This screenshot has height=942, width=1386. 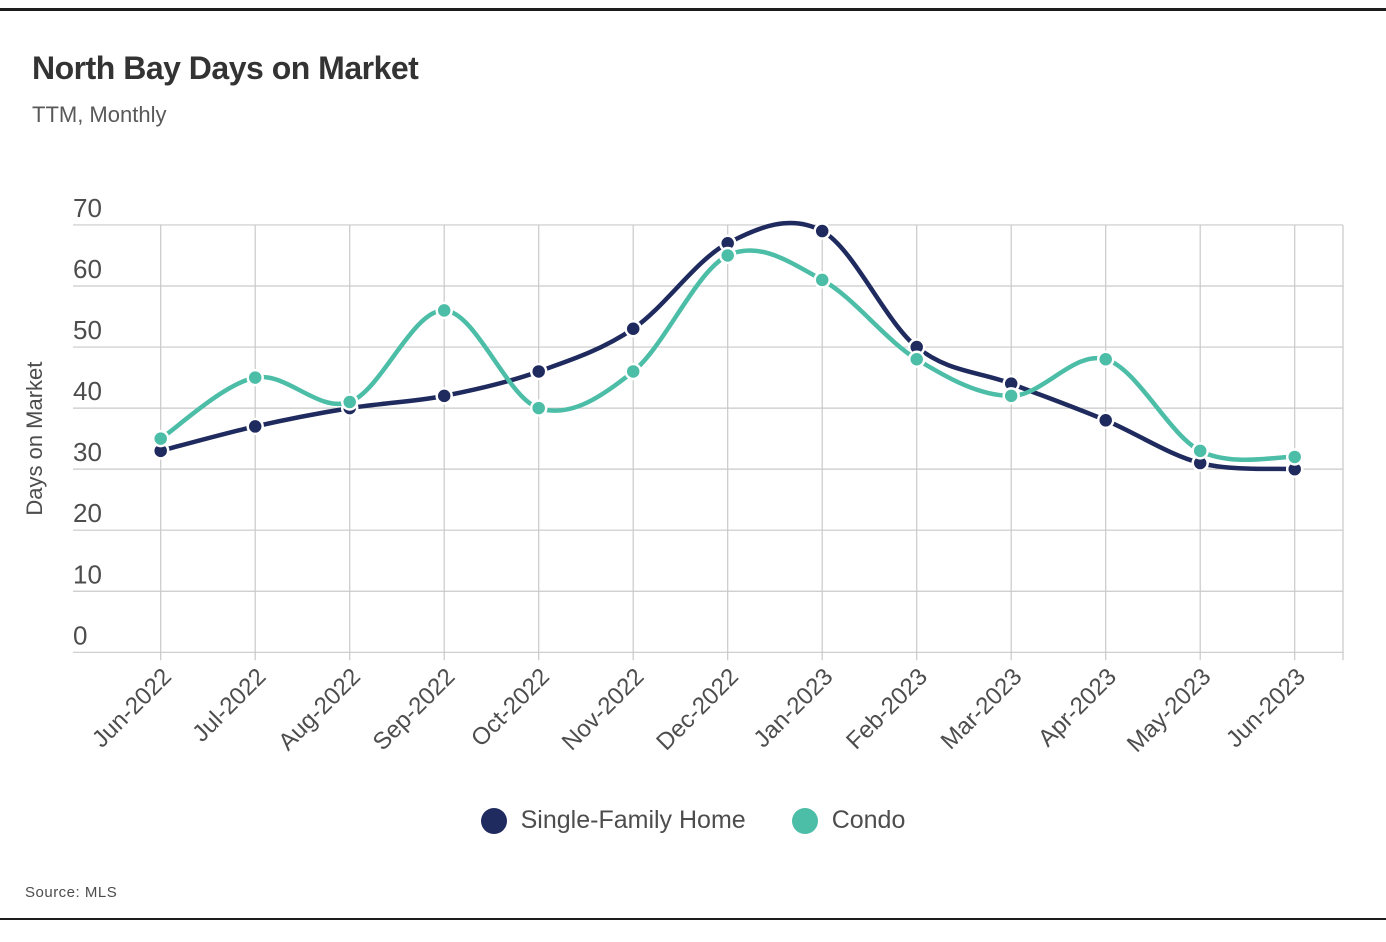 I want to click on x-tick-label: Jun-2023, so click(x=1266, y=708).